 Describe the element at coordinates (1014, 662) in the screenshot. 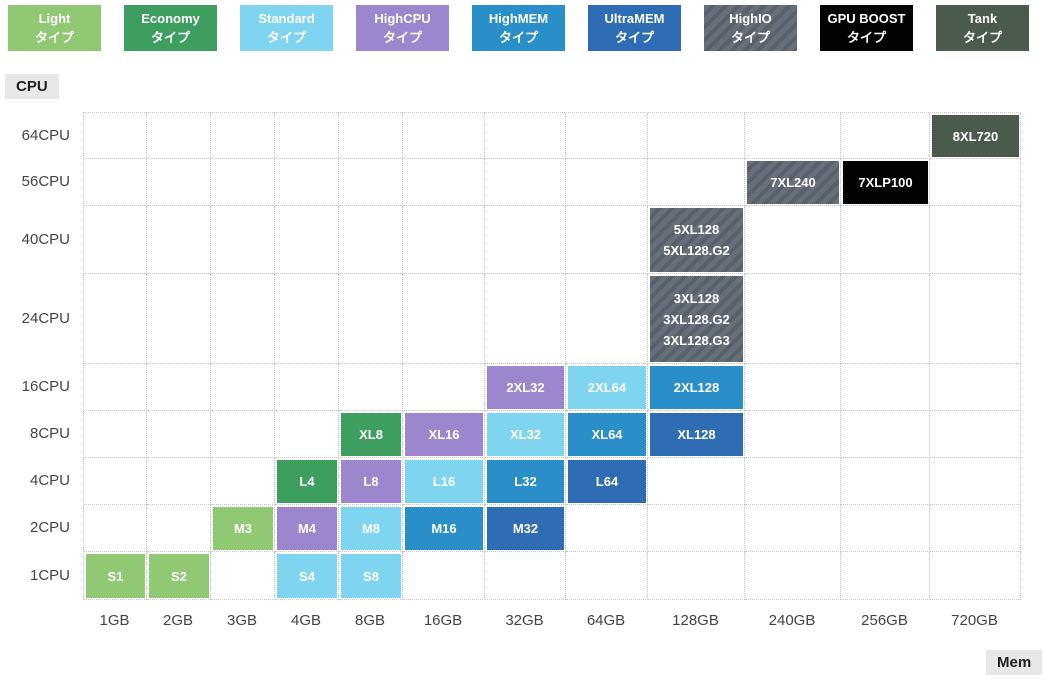

I see `mem-axis-title: Mem` at that location.